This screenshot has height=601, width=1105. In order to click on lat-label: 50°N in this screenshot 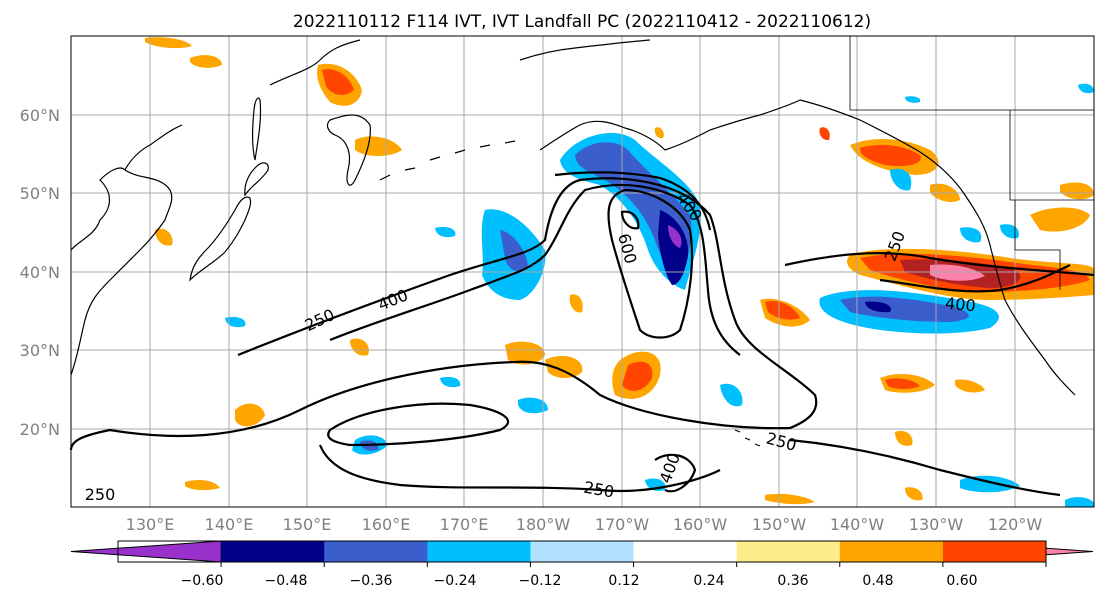, I will do `click(40, 193)`.